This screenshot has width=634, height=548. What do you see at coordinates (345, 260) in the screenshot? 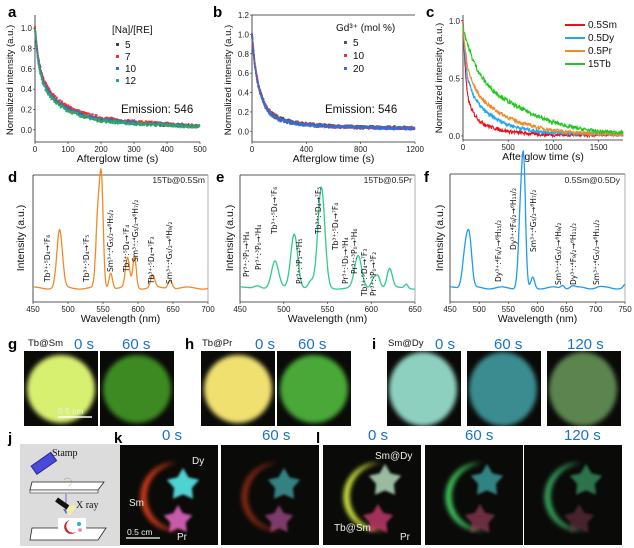
I see `transition-annotation: Pr³⁺:¹D₂→³H₄` at bounding box center [345, 260].